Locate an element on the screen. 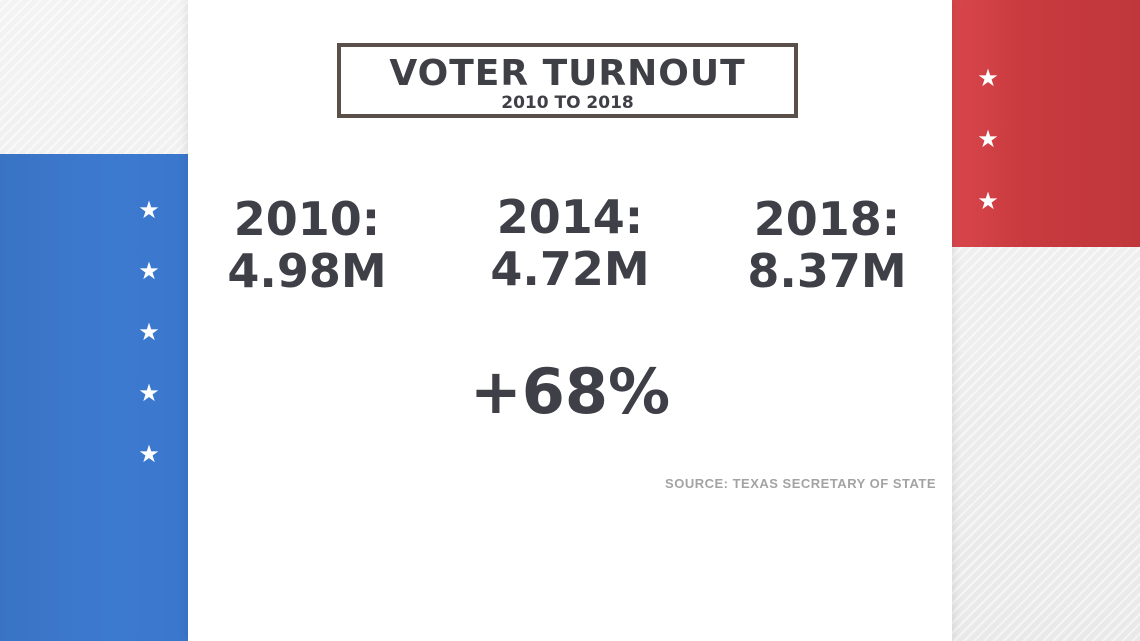 The height and width of the screenshot is (641, 1140). stat-2010: 2010: 4.98M is located at coordinates (307, 245).